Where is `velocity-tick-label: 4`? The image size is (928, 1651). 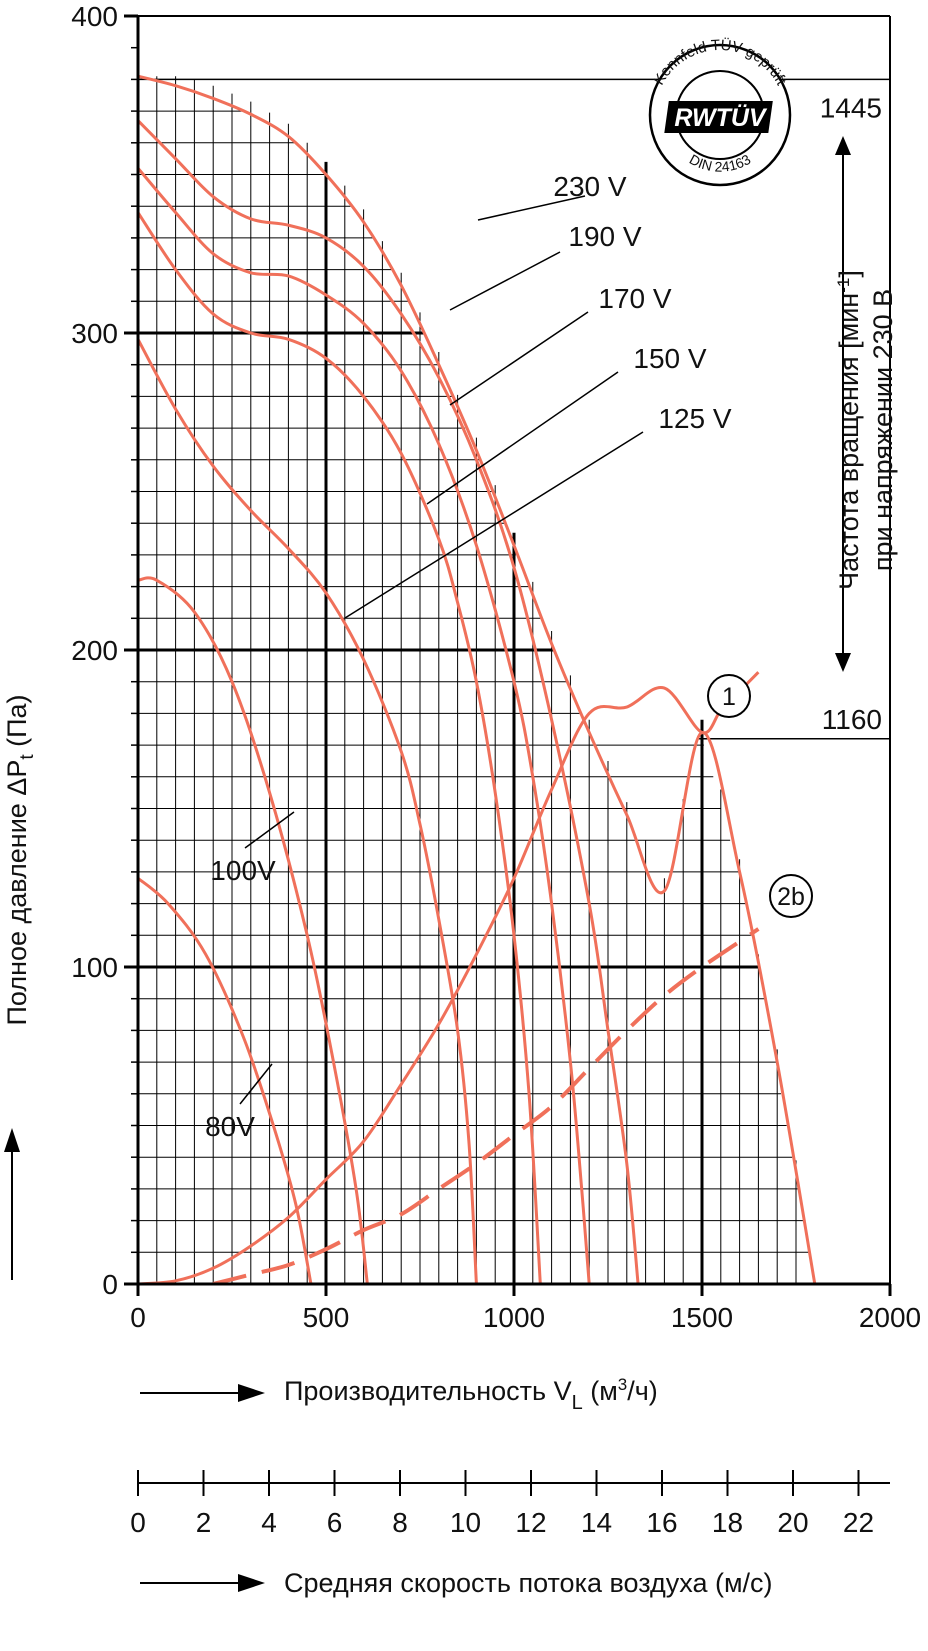 velocity-tick-label: 4 is located at coordinates (269, 1522).